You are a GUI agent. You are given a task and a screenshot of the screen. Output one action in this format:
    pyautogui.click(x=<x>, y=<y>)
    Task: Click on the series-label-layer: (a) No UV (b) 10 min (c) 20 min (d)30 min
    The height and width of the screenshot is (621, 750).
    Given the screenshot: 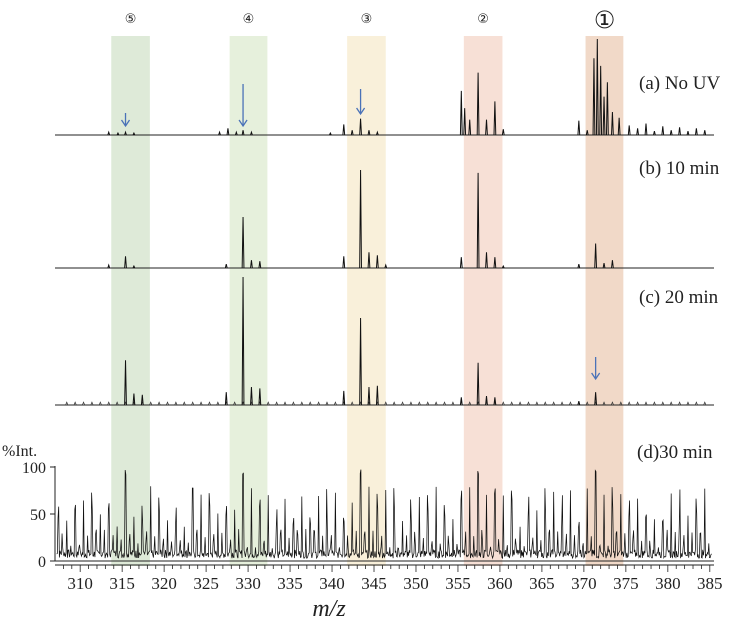 What is the action you would take?
    pyautogui.click(x=679, y=268)
    